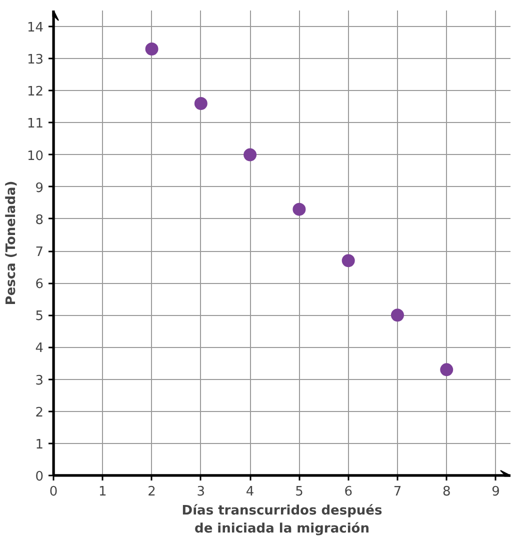 This screenshot has width=524, height=539. What do you see at coordinates (35, 156) in the screenshot?
I see `y-tick-label: 10` at bounding box center [35, 156].